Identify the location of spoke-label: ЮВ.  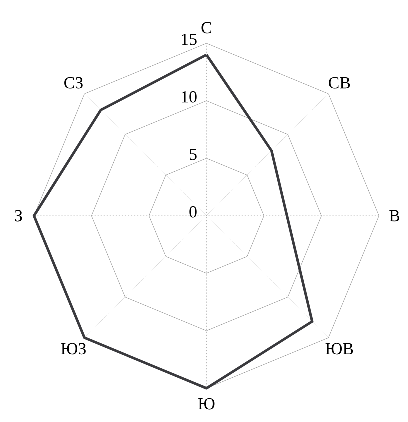
(340, 349).